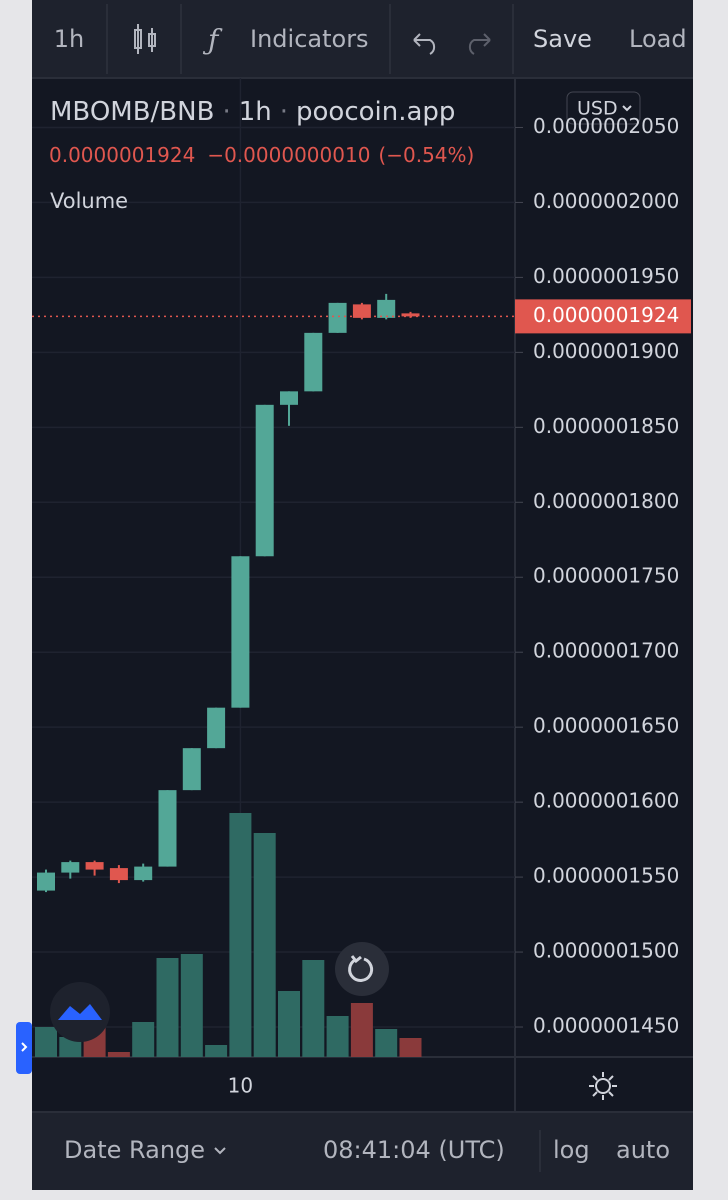 Image resolution: width=728 pixels, height=1200 pixels. What do you see at coordinates (606, 126) in the screenshot?
I see `y-tick-label: 0.0000002050` at bounding box center [606, 126].